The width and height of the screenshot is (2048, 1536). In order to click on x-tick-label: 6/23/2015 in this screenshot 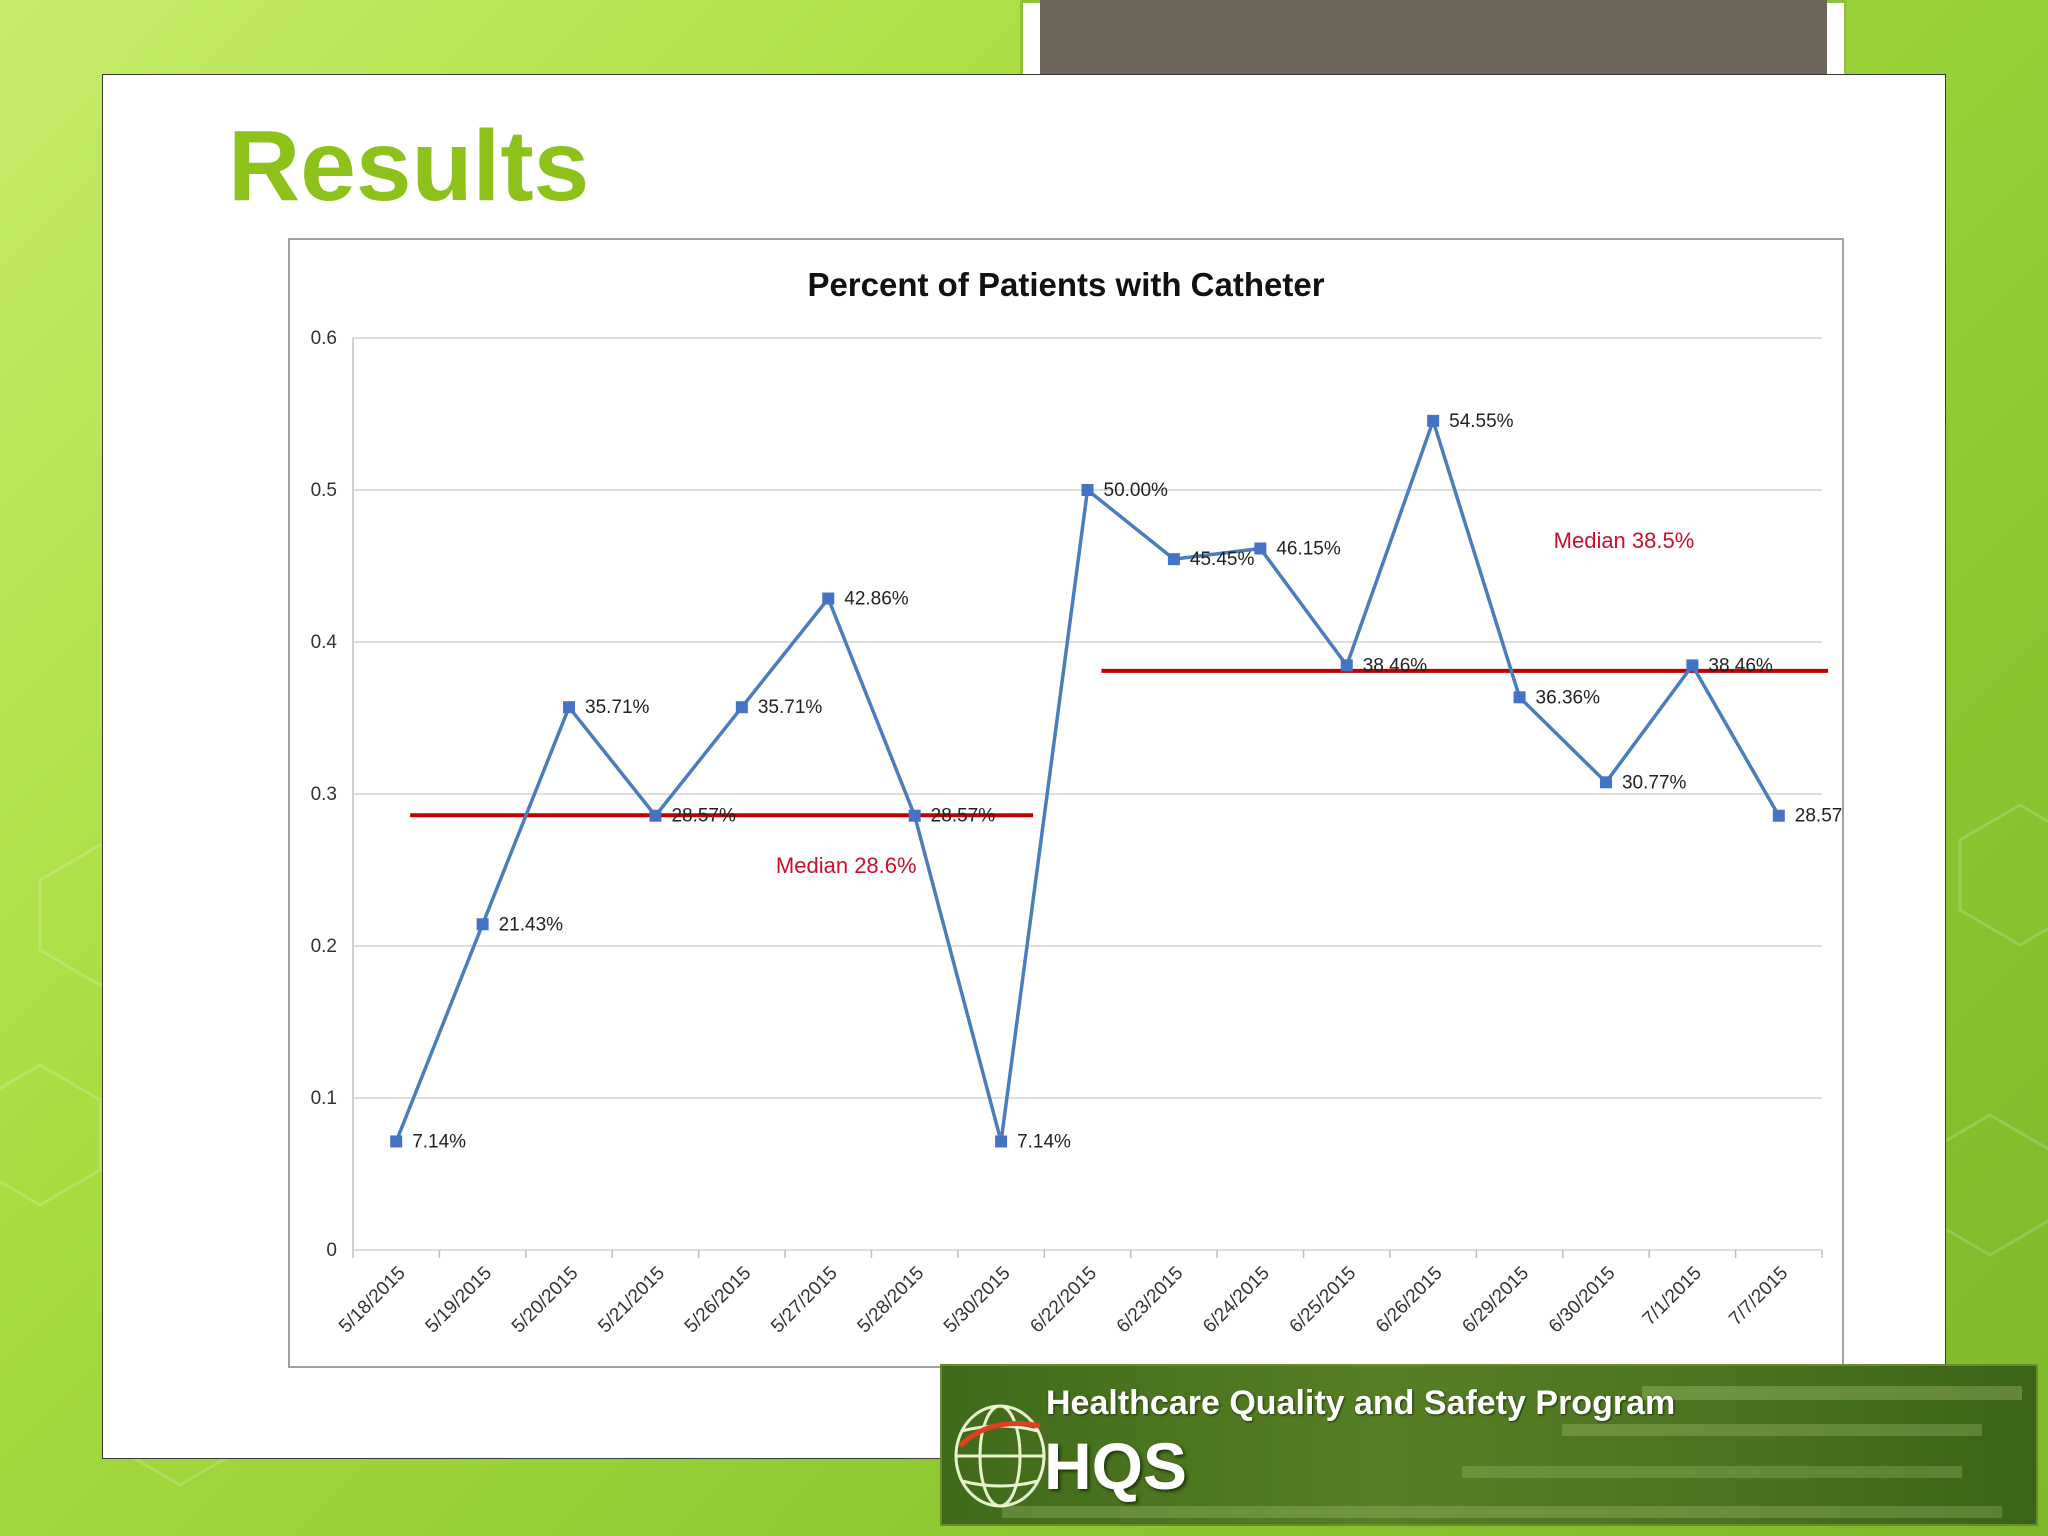, I will do `click(1150, 1300)`.